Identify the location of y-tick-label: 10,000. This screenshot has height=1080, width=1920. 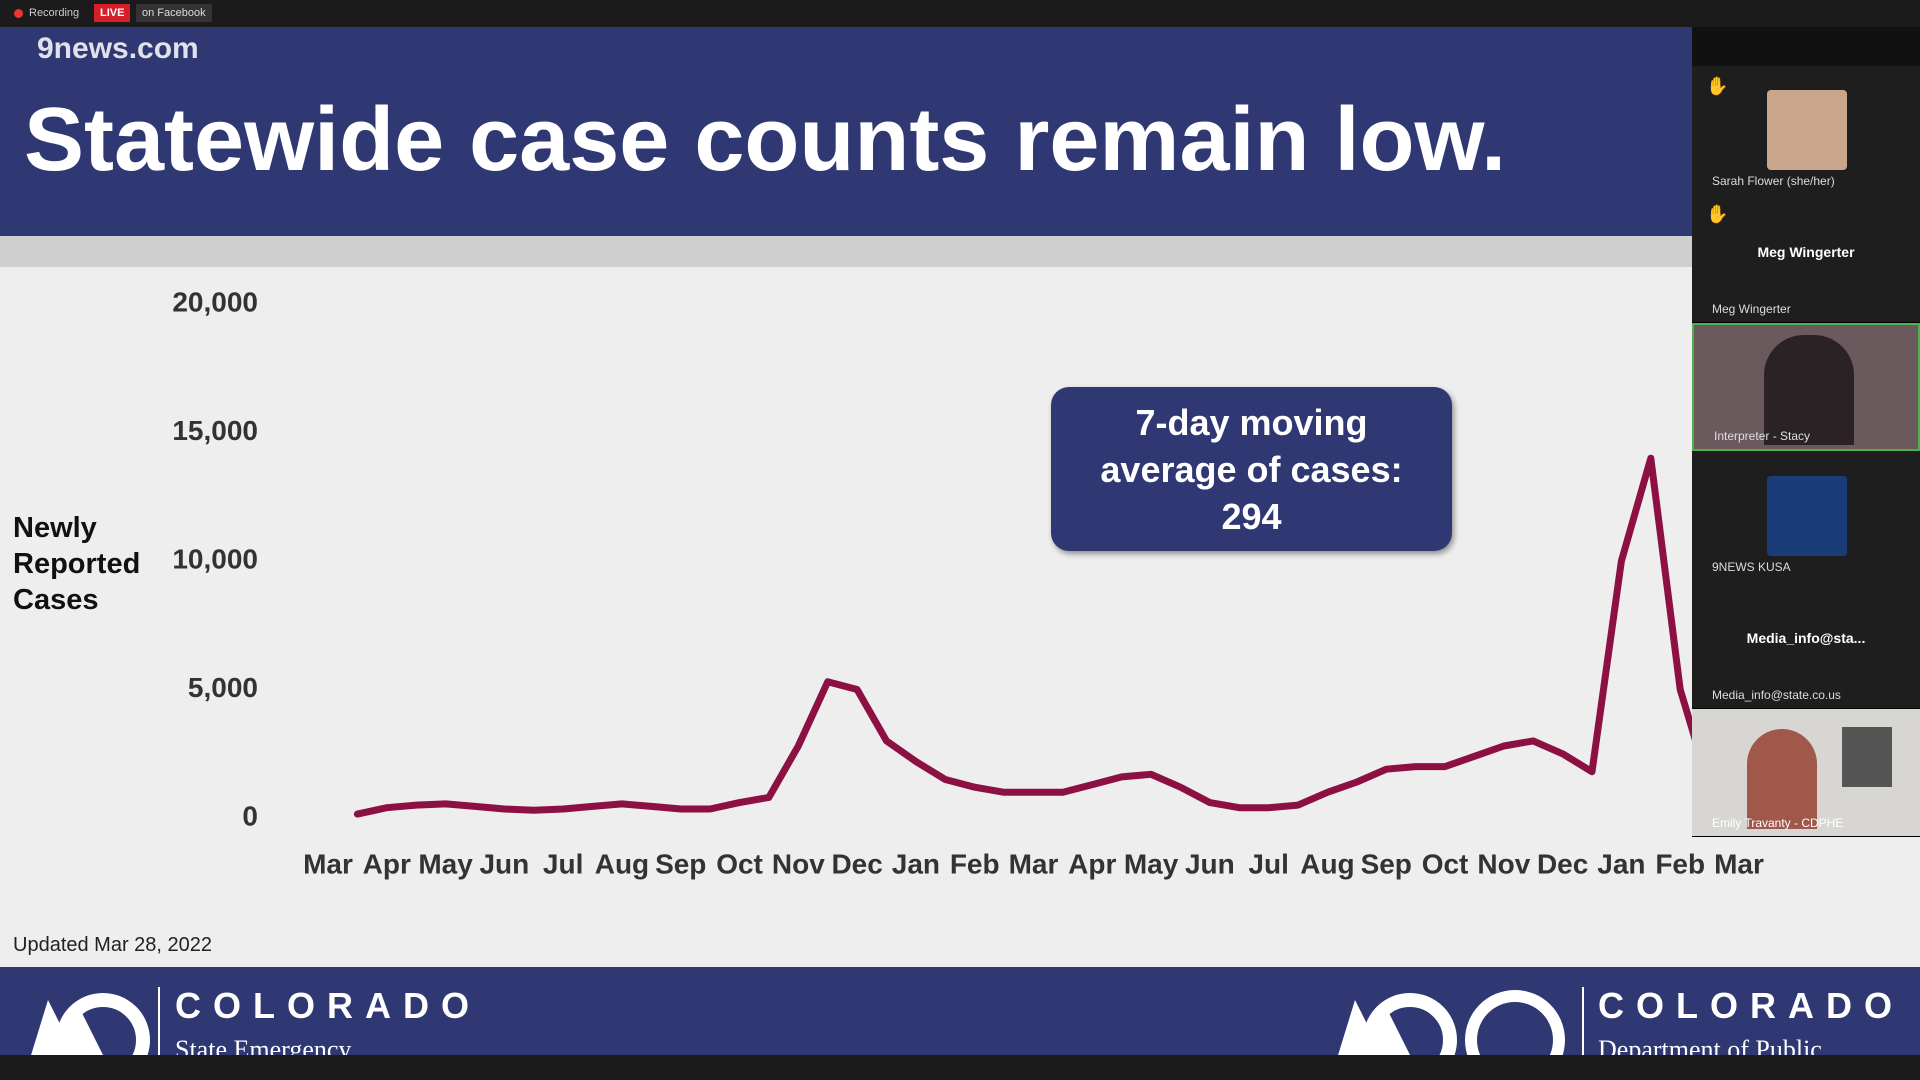
(215, 558).